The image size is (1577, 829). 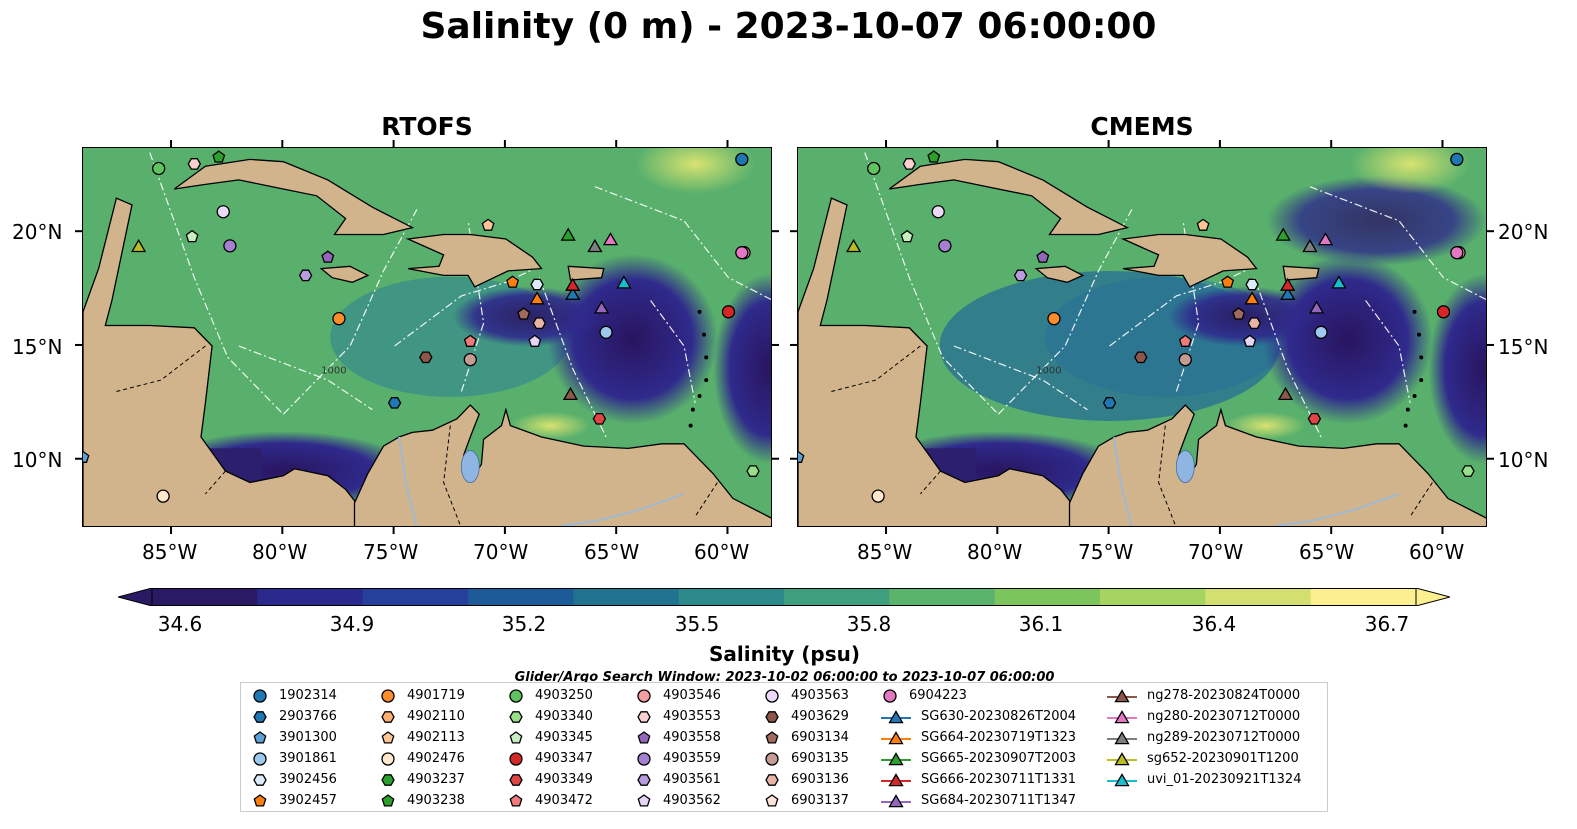 I want to click on legend-label: 4903349, so click(x=564, y=779).